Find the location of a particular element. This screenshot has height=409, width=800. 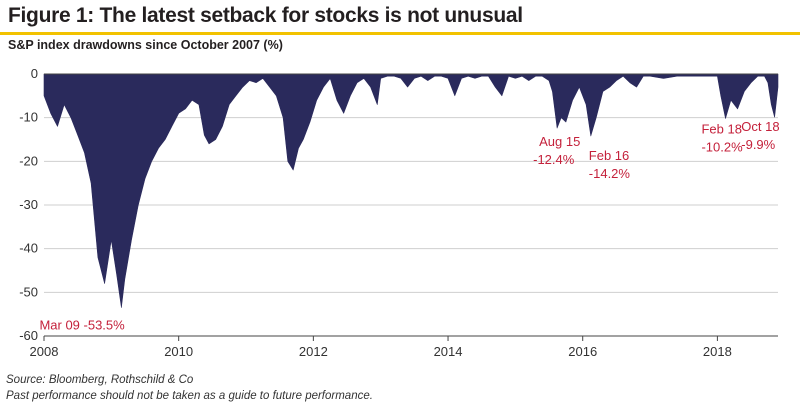

y-tick-label: -10 is located at coordinates (28, 117).